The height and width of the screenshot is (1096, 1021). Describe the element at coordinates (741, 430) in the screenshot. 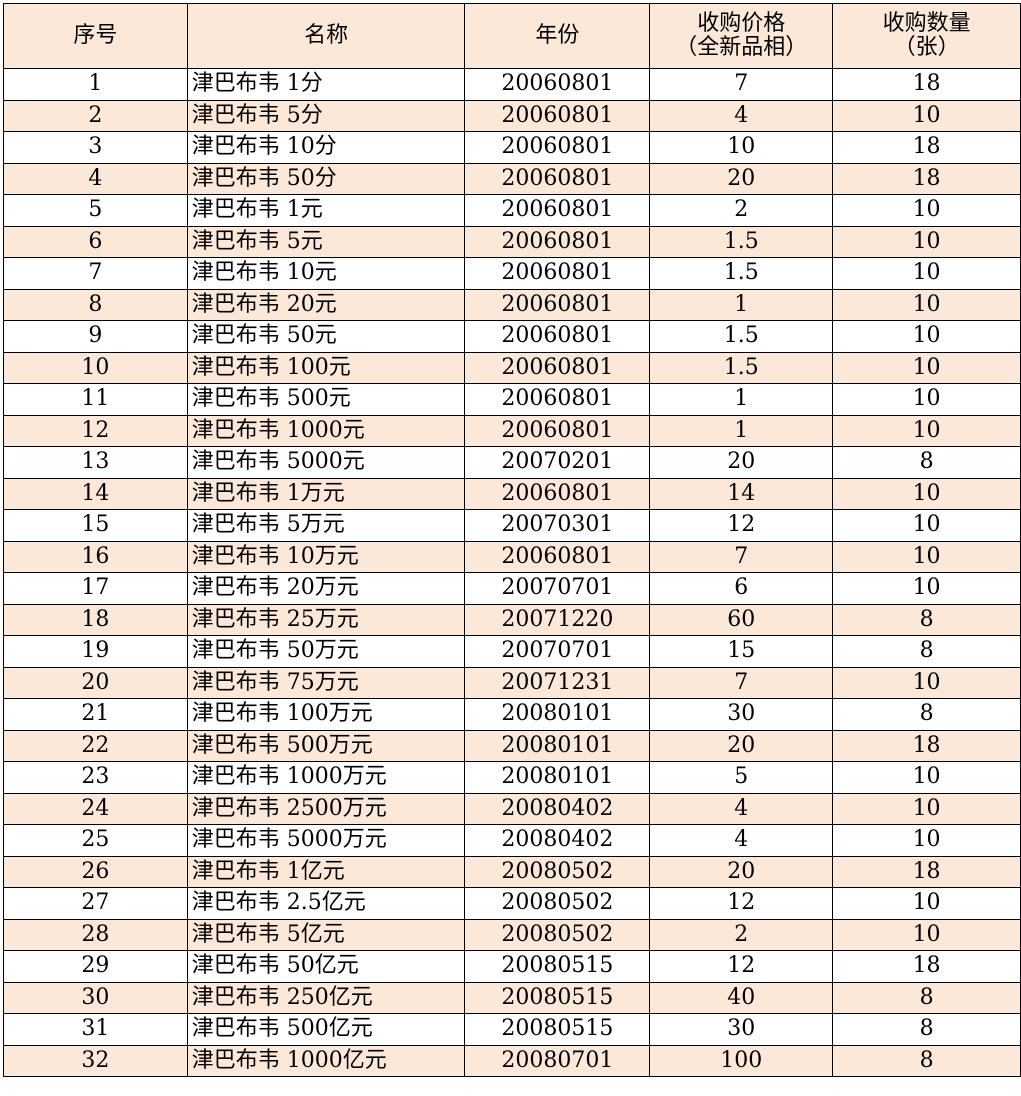

I see `cell-price: 1` at that location.